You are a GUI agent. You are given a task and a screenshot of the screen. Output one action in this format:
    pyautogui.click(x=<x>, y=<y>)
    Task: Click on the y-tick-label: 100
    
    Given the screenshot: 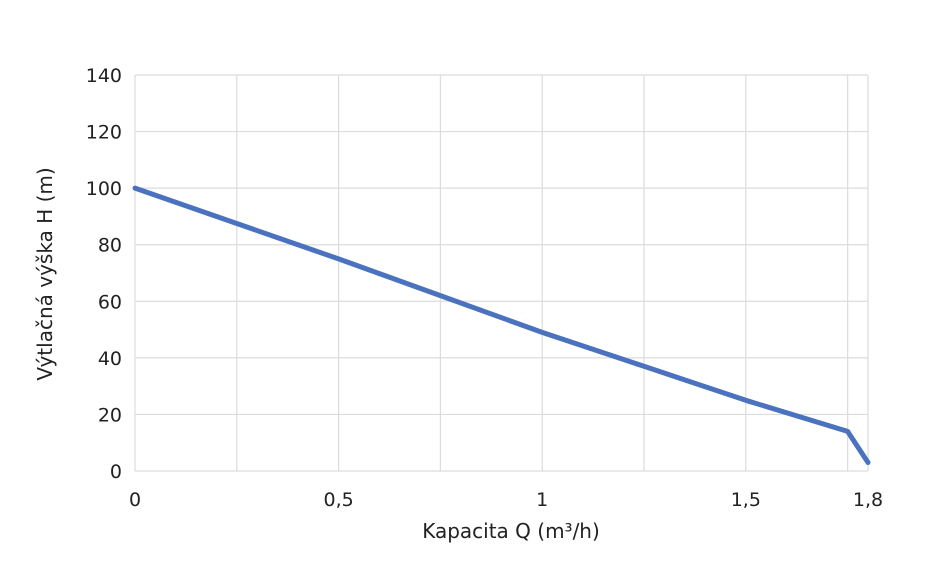 What is the action you would take?
    pyautogui.click(x=104, y=189)
    